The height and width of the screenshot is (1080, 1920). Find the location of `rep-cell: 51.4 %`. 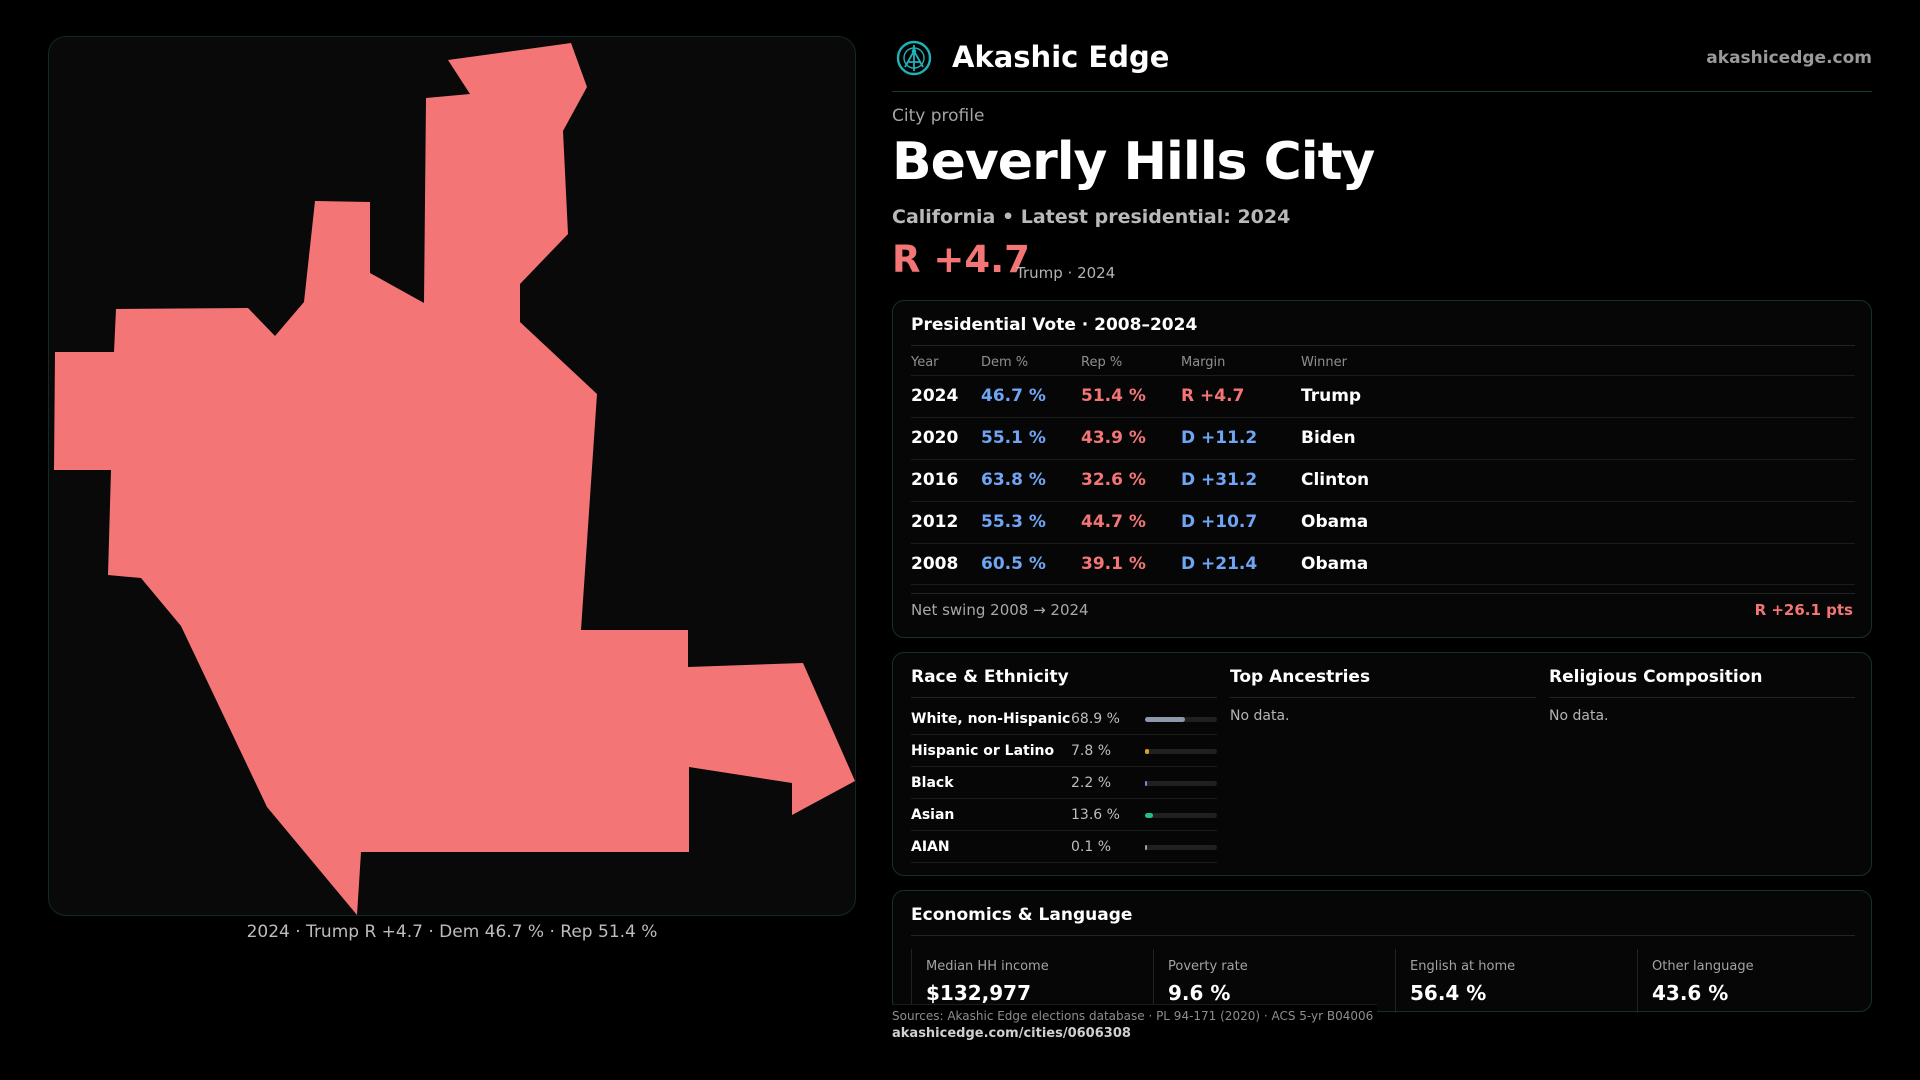

rep-cell: 51.4 % is located at coordinates (1113, 396).